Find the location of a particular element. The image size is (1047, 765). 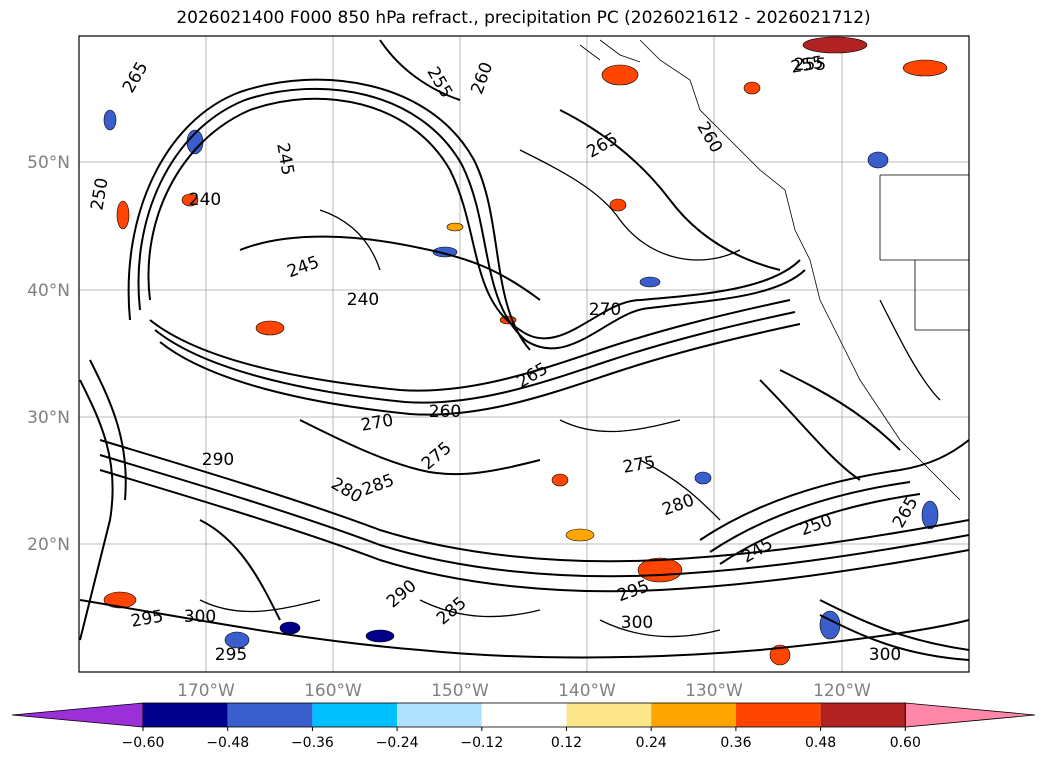

colorbar-tick-label: 0.24 is located at coordinates (651, 743).